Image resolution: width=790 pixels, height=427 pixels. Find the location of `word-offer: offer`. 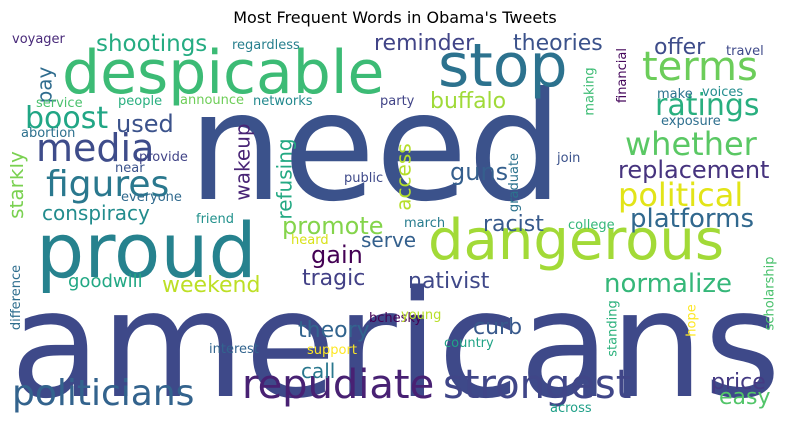

word-offer: offer is located at coordinates (680, 47).